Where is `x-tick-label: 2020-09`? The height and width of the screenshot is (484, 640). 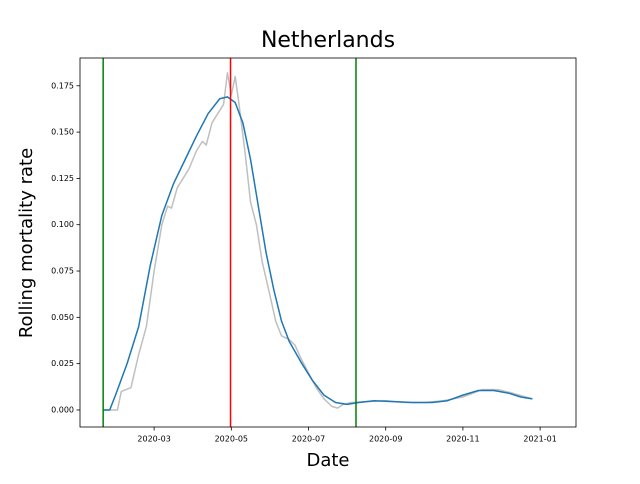 x-tick-label: 2020-09 is located at coordinates (385, 439).